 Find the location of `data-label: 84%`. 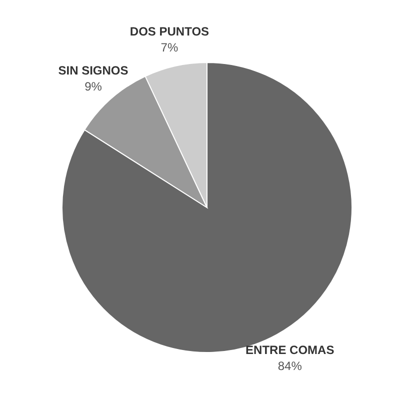

data-label: 84% is located at coordinates (290, 366).